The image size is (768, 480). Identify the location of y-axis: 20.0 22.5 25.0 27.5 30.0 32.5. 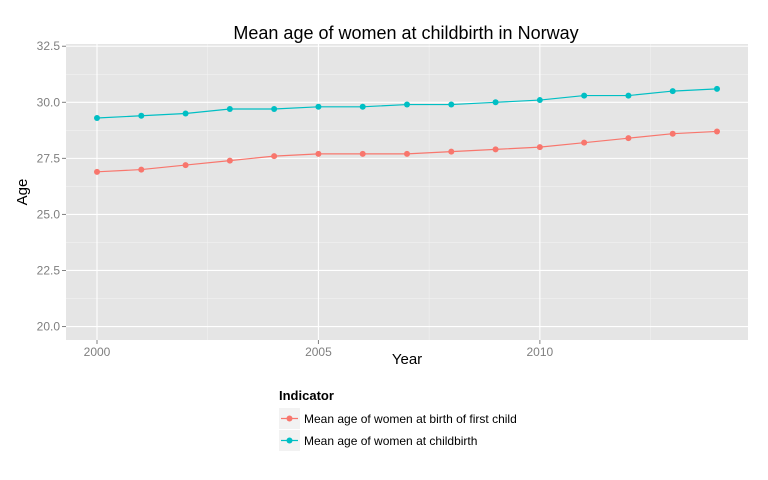
(51, 186).